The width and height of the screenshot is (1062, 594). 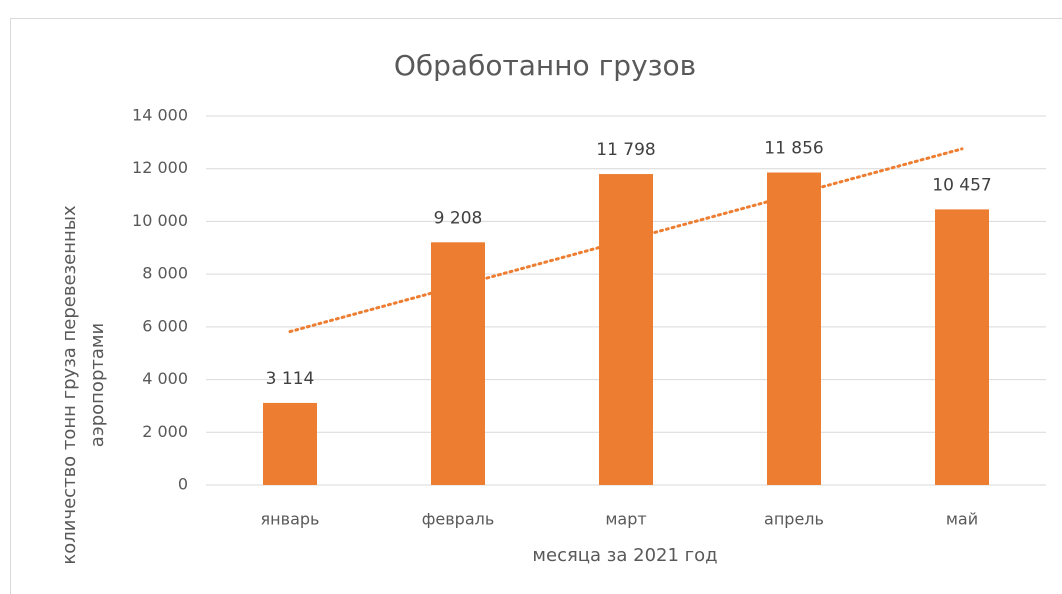 What do you see at coordinates (165, 431) in the screenshot?
I see `y-tick-label: 2 000` at bounding box center [165, 431].